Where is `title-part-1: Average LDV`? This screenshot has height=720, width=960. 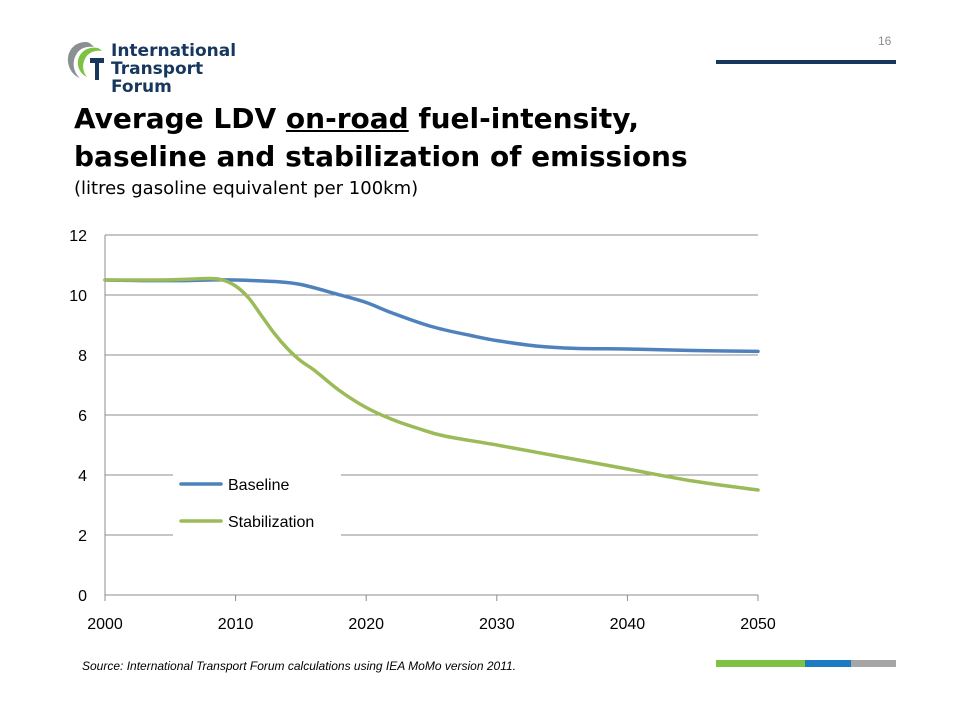
title-part-1: Average LDV is located at coordinates (180, 118).